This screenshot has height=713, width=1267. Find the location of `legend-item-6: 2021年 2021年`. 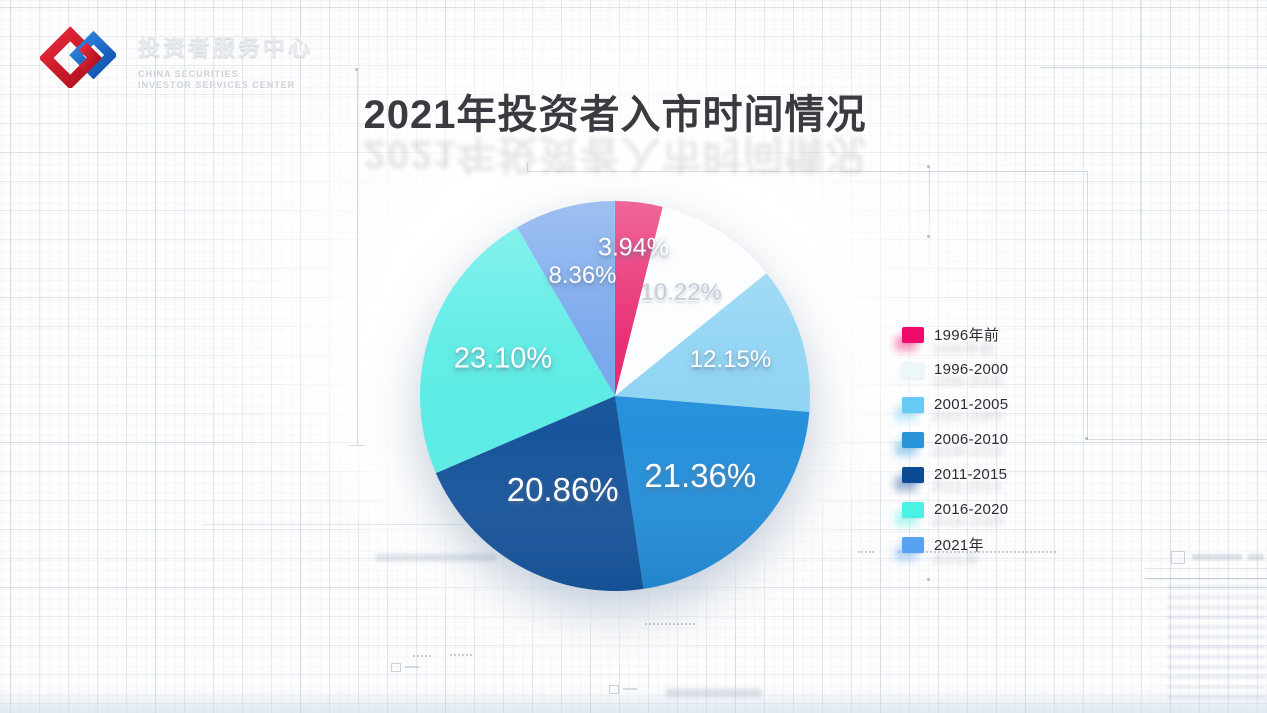

legend-item-6: 2021年 2021年 is located at coordinates (951, 547).